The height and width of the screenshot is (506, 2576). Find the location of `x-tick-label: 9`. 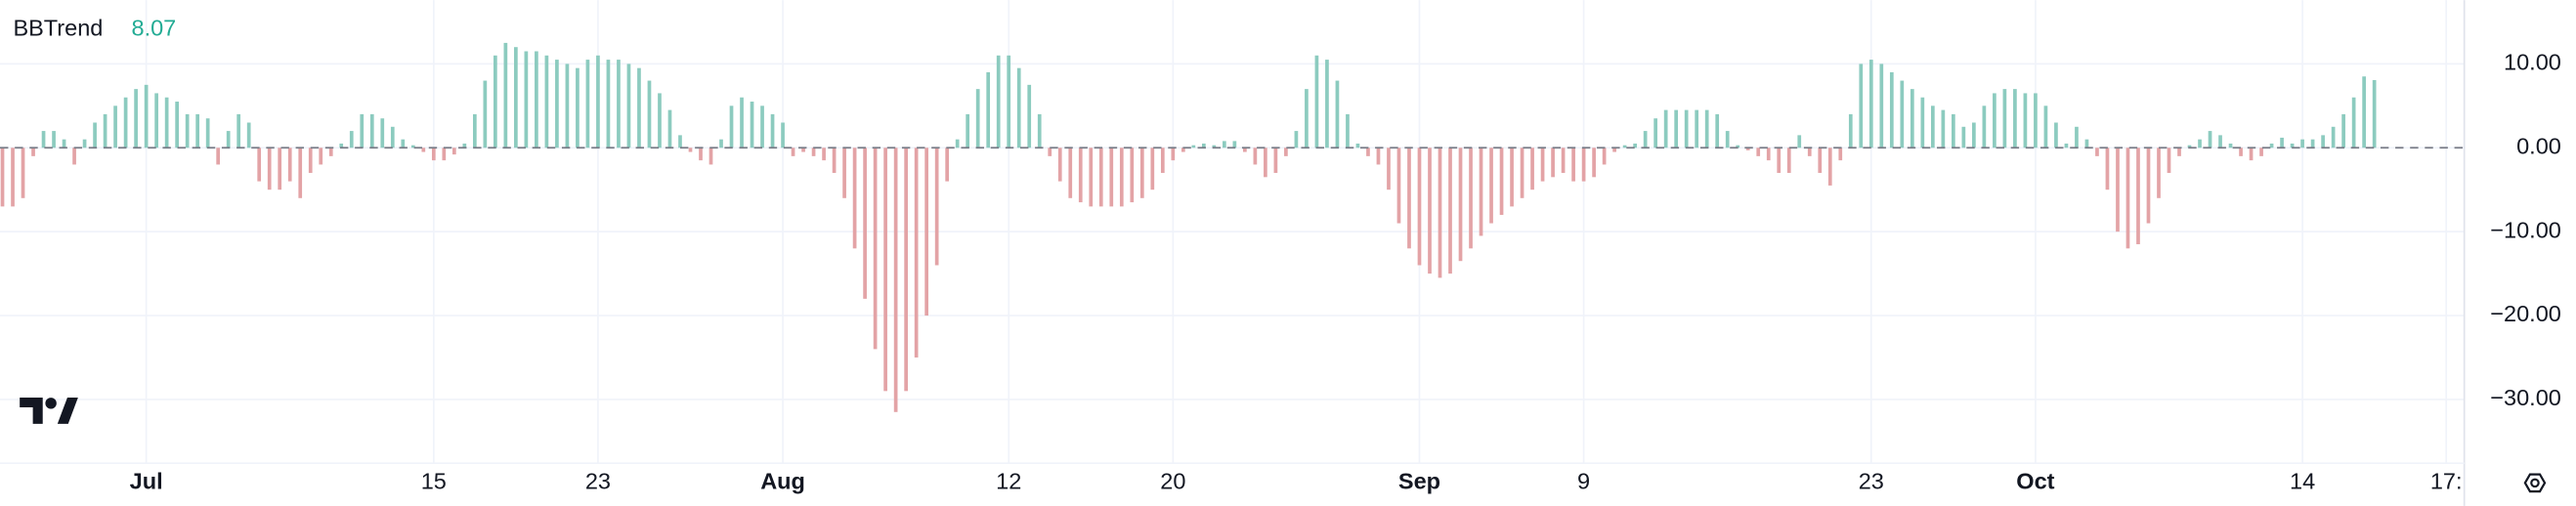

x-tick-label: 9 is located at coordinates (1583, 482).